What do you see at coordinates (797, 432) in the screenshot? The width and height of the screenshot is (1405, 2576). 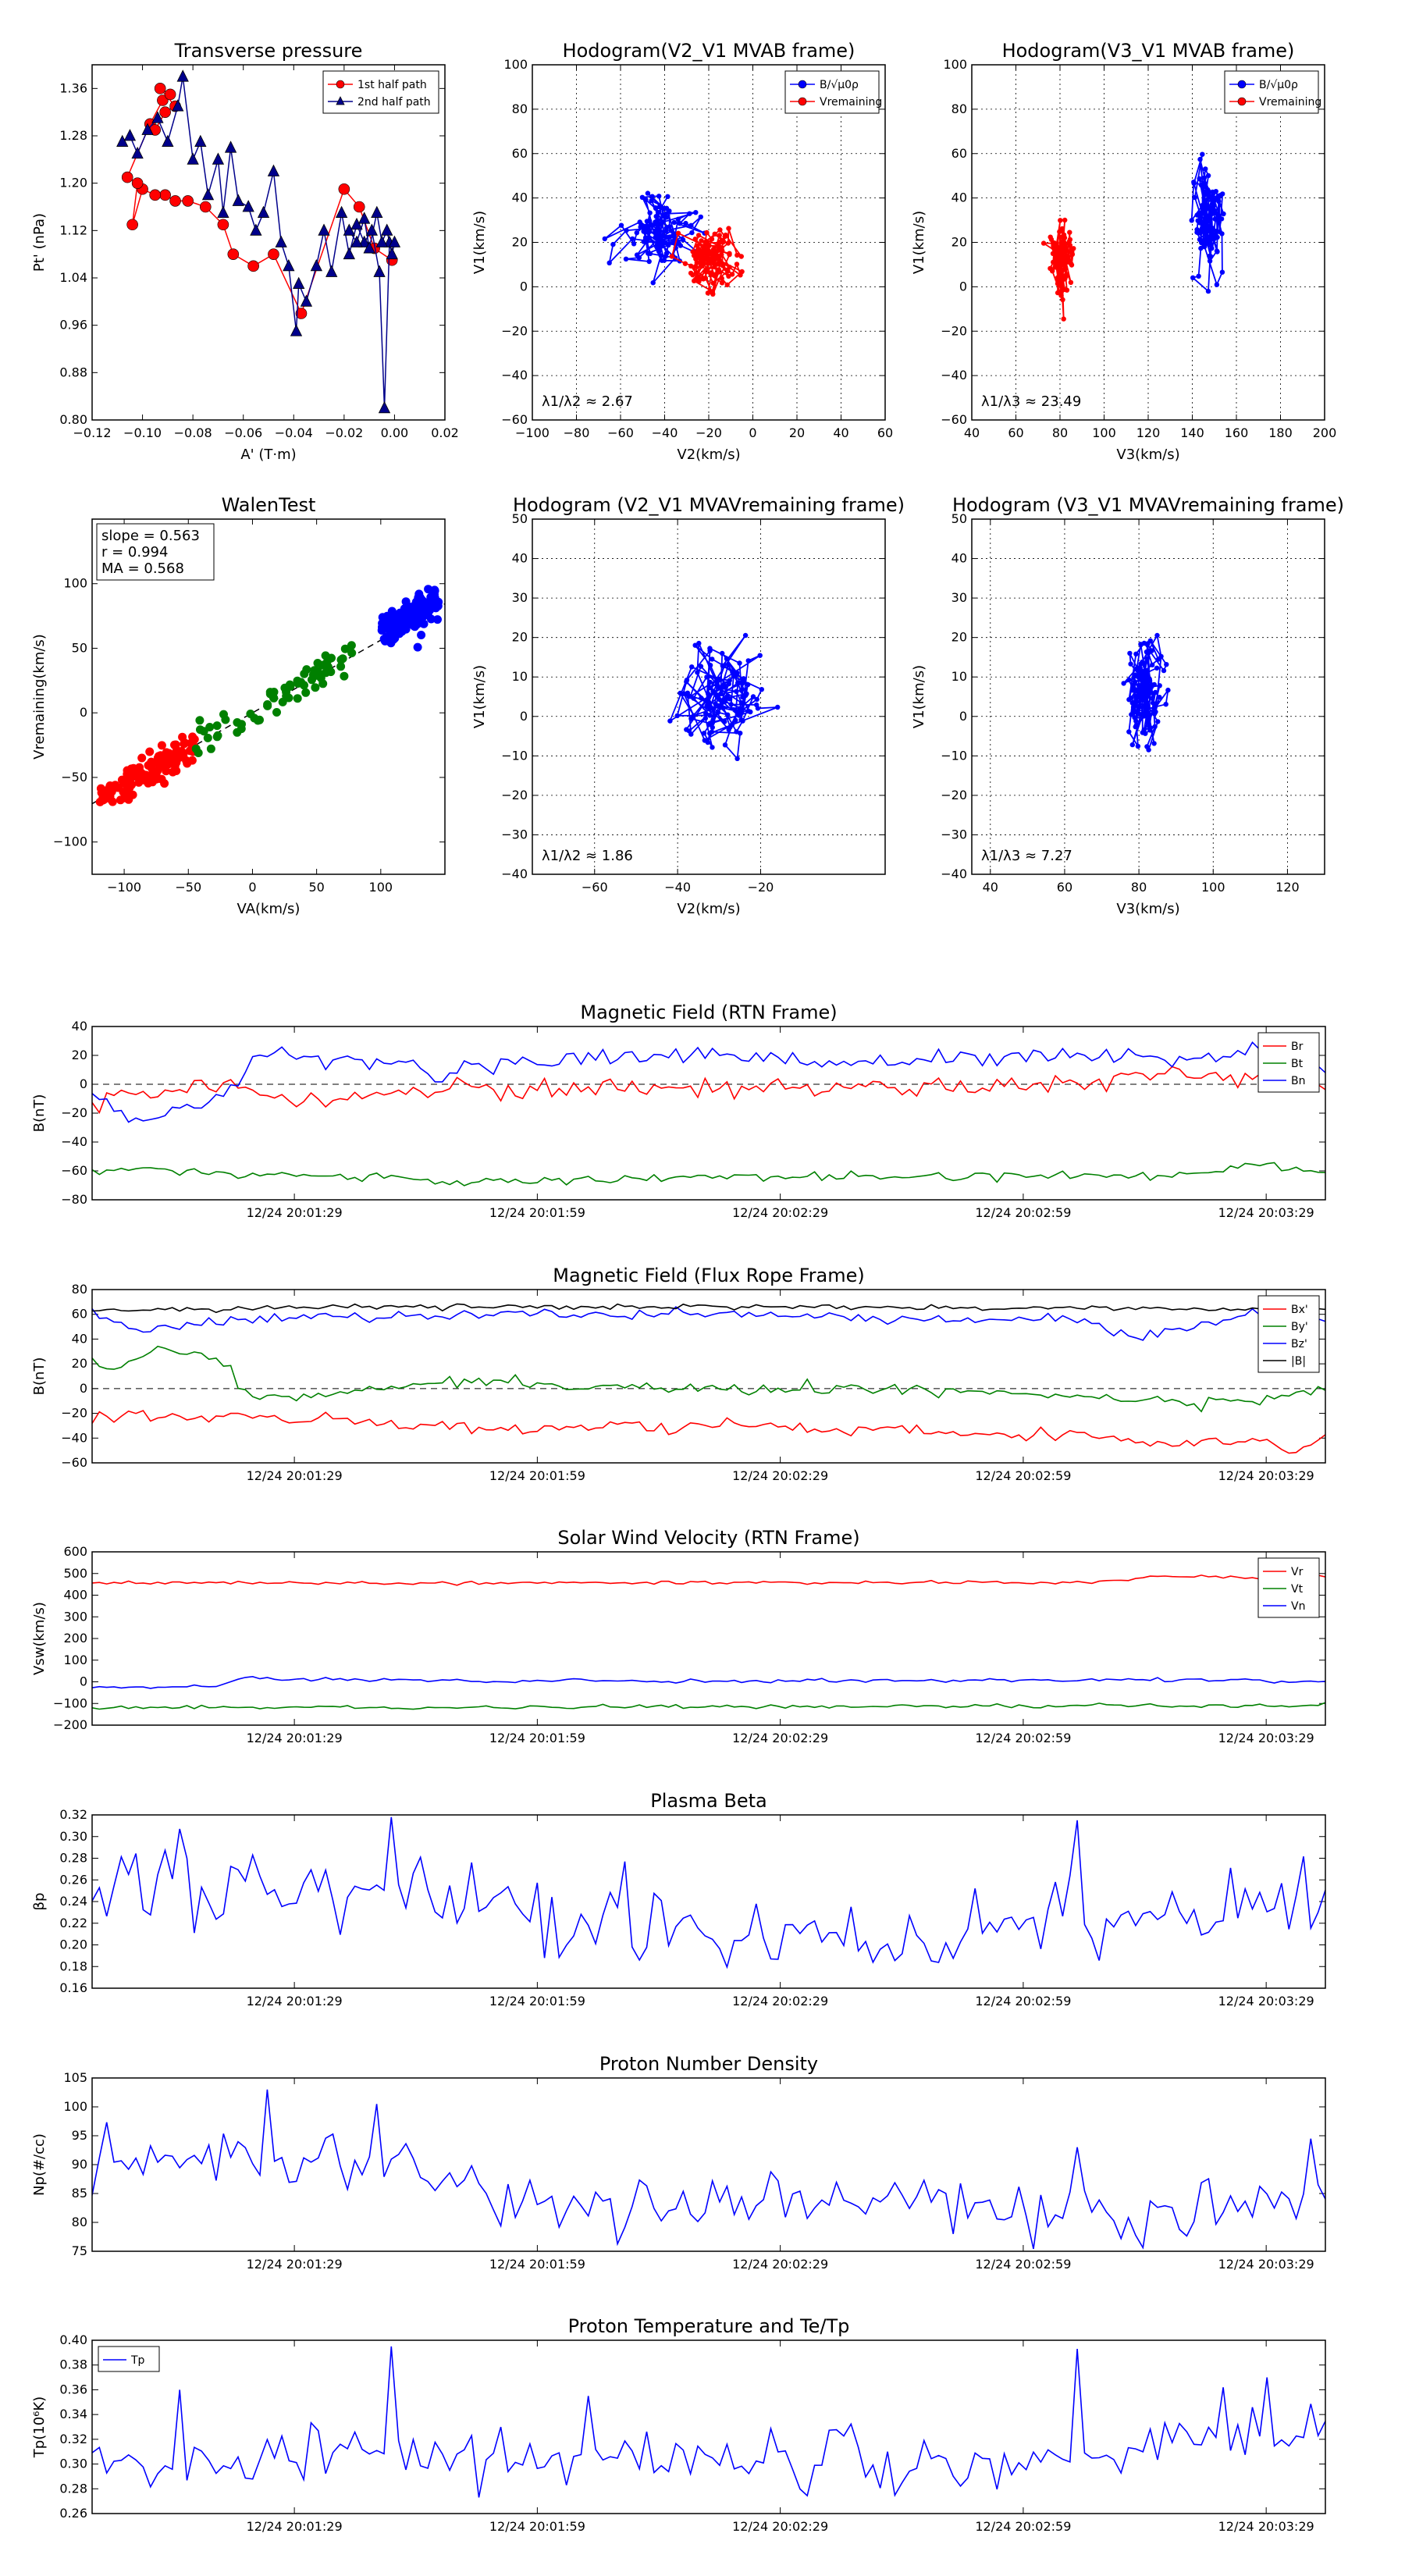 I see `x-tick-label: 20` at bounding box center [797, 432].